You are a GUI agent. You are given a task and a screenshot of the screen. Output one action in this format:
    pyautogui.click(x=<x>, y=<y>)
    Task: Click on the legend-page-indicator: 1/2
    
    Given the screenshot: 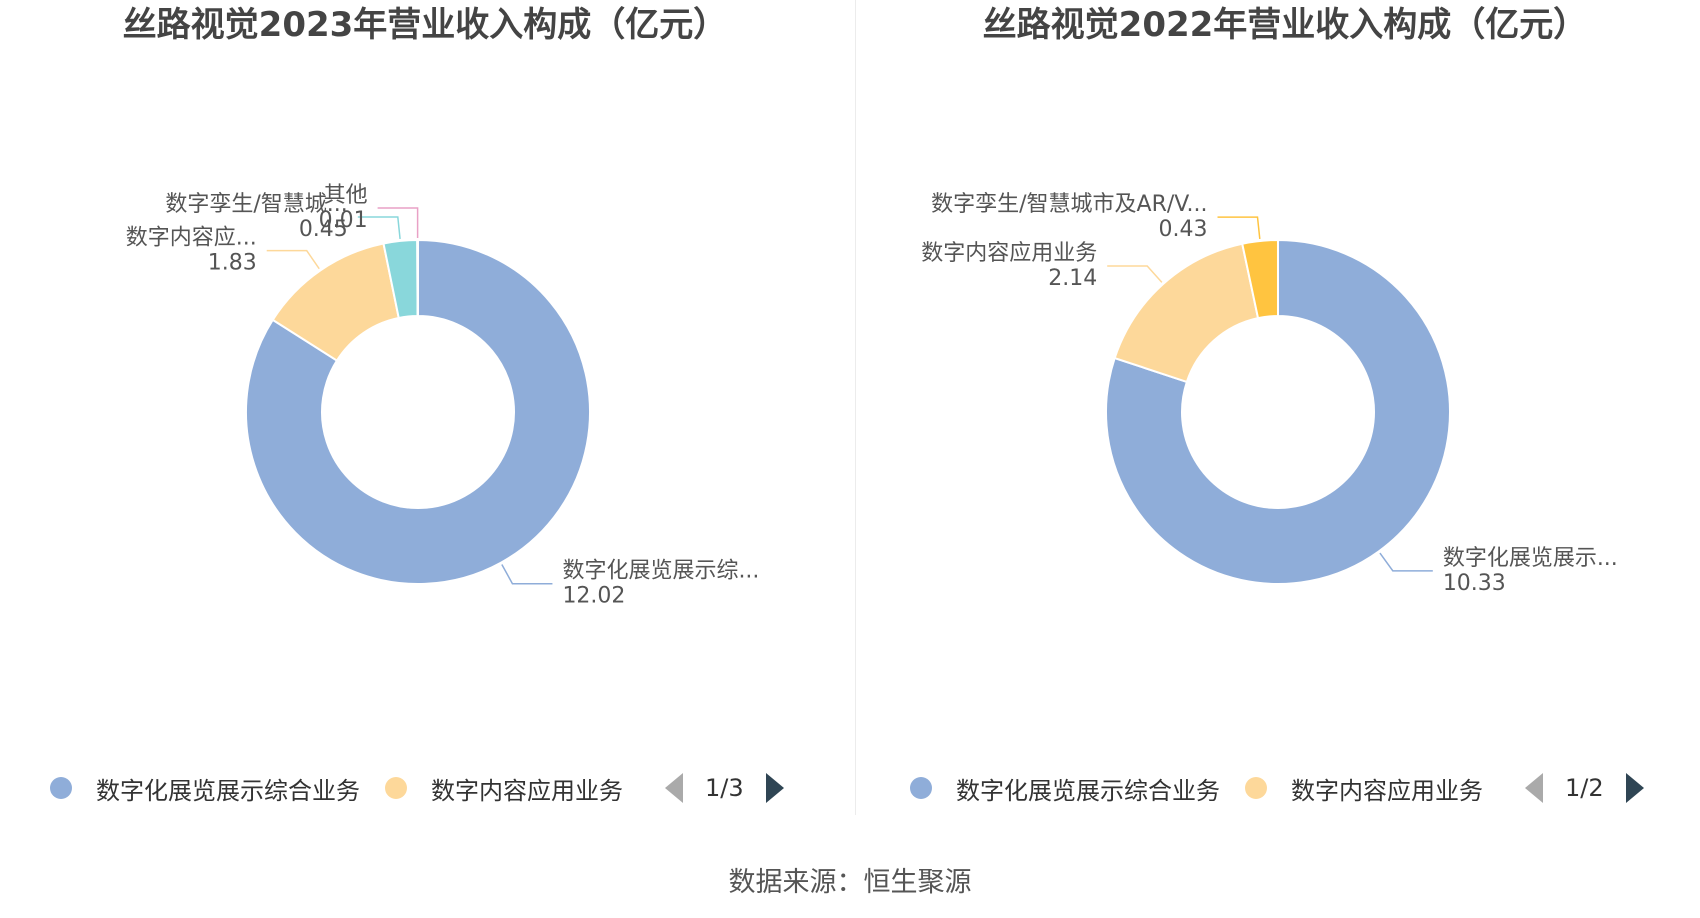 What is the action you would take?
    pyautogui.click(x=1584, y=788)
    